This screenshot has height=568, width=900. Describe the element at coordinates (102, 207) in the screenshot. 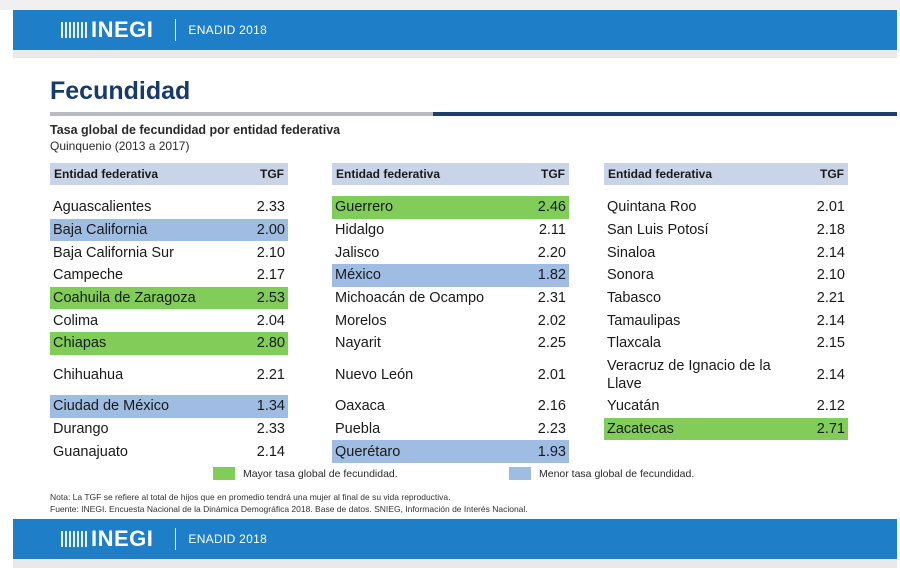

I see `entity-name: Aguascalientes` at that location.